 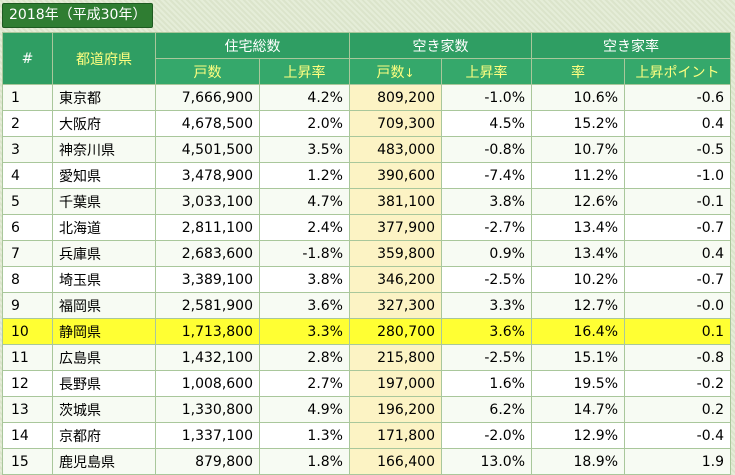 I want to click on header-group-houses: 住宅総数, so click(x=252, y=45).